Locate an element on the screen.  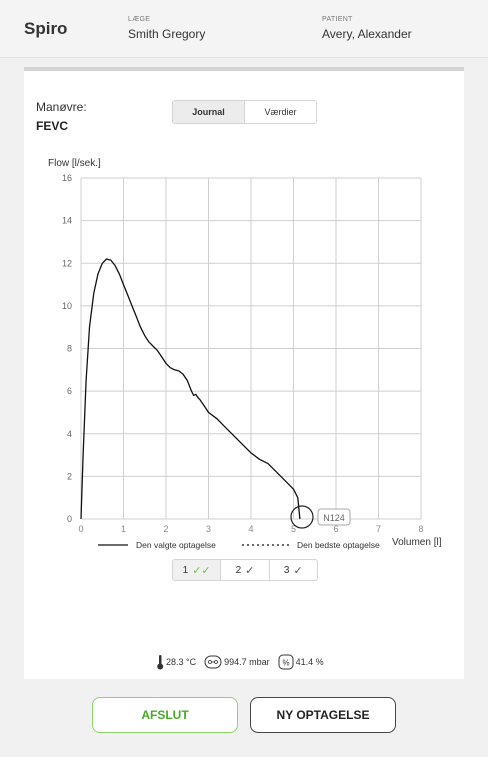
y-tick-label: 10 is located at coordinates (67, 306).